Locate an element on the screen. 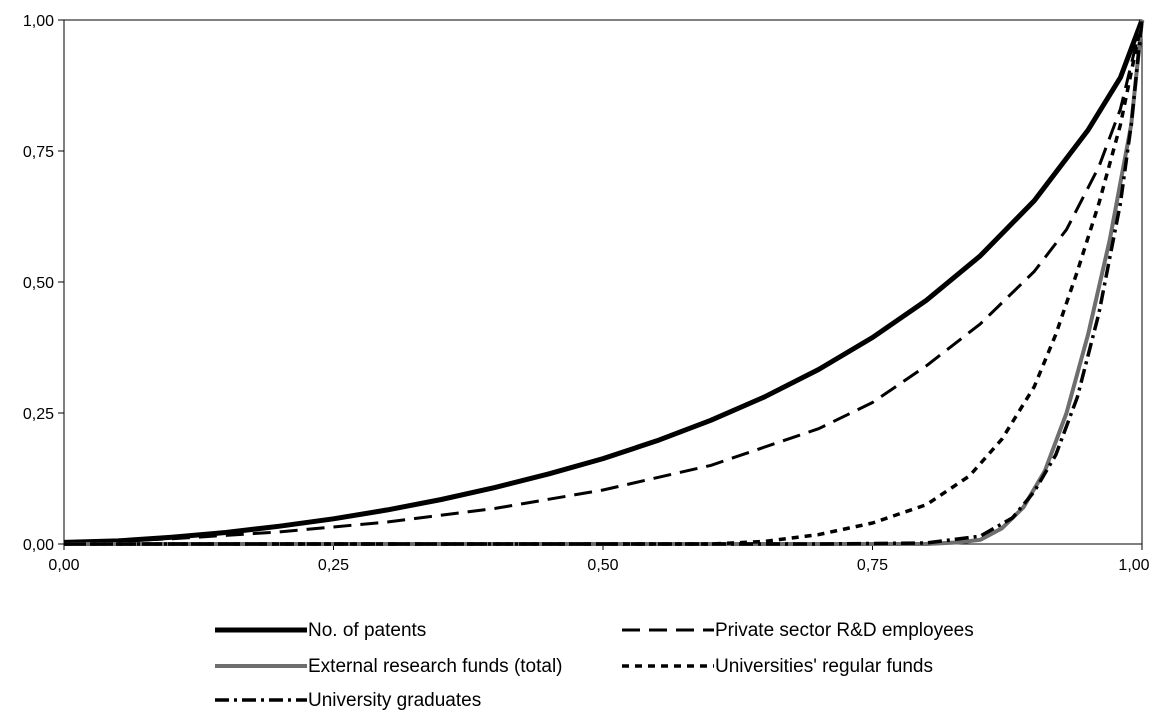 Image resolution: width=1158 pixels, height=713 pixels. y-tick-label: 0,00 is located at coordinates (38, 545).